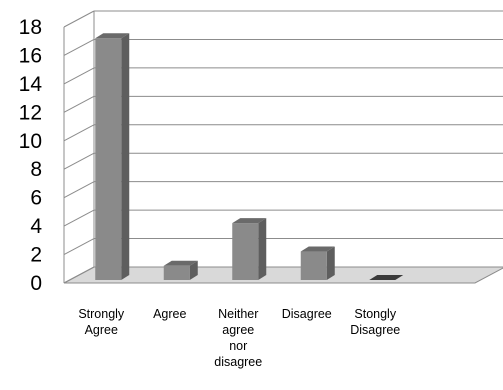 This screenshot has width=503, height=390. Describe the element at coordinates (36, 198) in the screenshot. I see `y-tick-label: 6` at that location.